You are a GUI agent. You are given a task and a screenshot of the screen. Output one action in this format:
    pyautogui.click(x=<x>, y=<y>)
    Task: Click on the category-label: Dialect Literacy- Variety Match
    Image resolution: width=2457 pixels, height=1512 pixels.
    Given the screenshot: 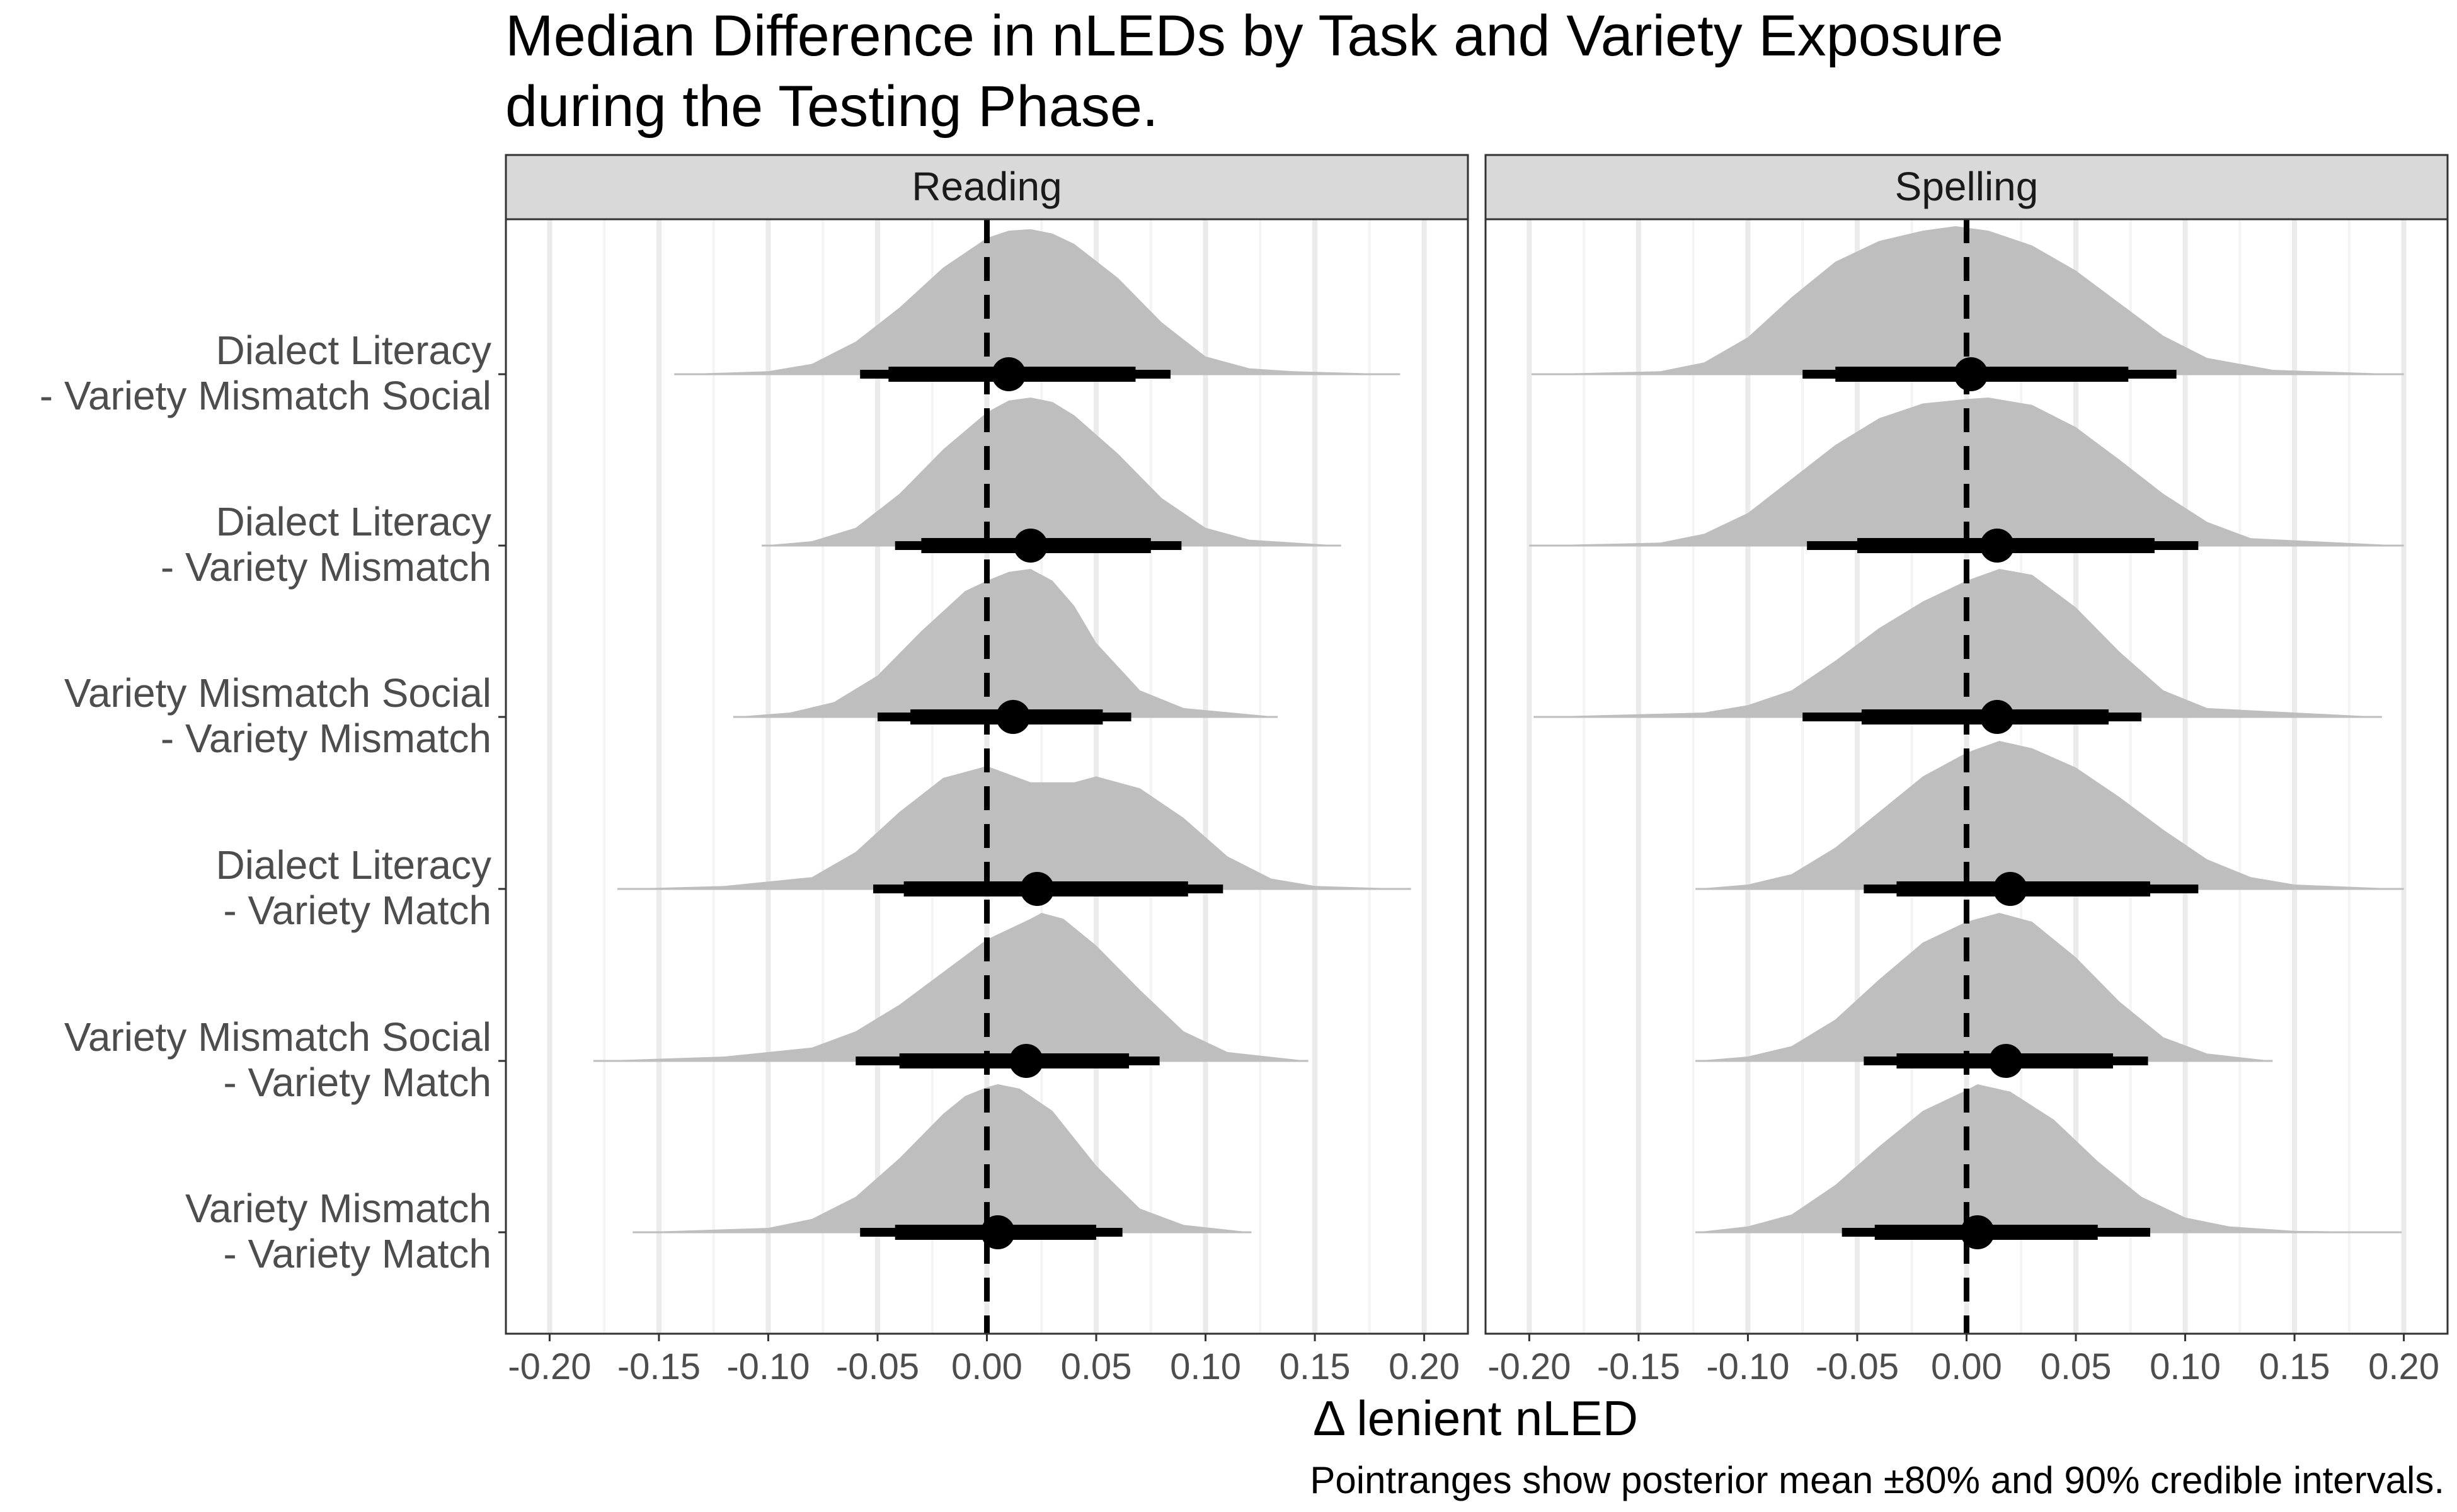 What is the action you would take?
    pyautogui.click(x=361, y=887)
    